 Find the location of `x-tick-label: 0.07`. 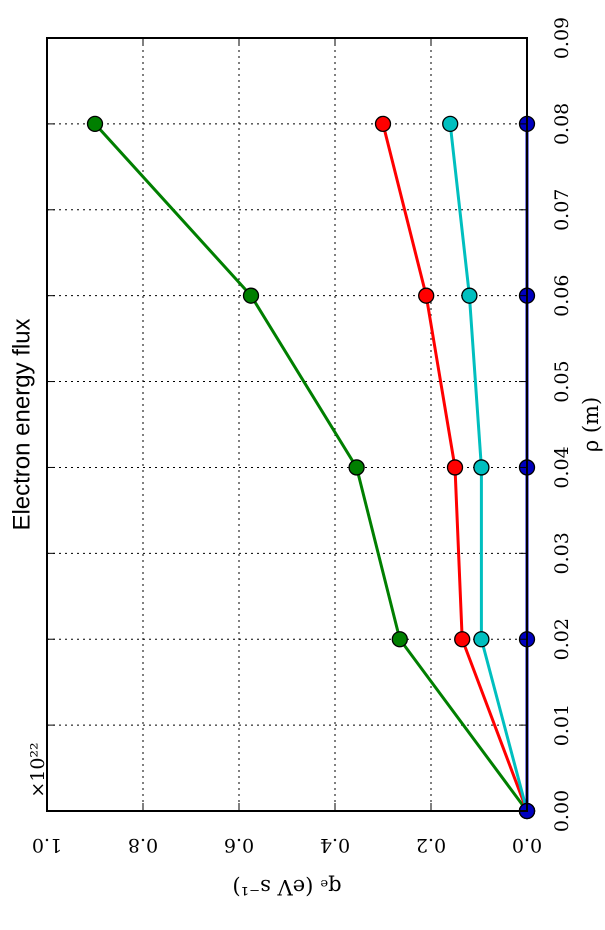

x-tick-label: 0.07 is located at coordinates (562, 210).